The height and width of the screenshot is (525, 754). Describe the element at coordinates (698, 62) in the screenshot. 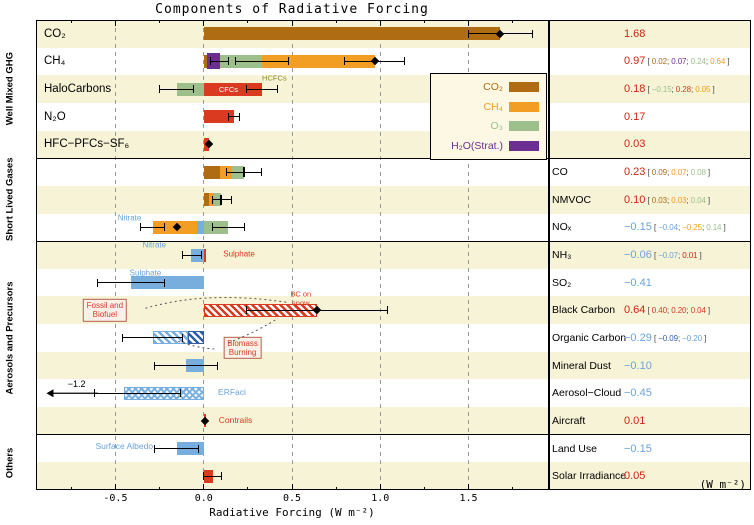

I see `value-part: 0.24` at that location.